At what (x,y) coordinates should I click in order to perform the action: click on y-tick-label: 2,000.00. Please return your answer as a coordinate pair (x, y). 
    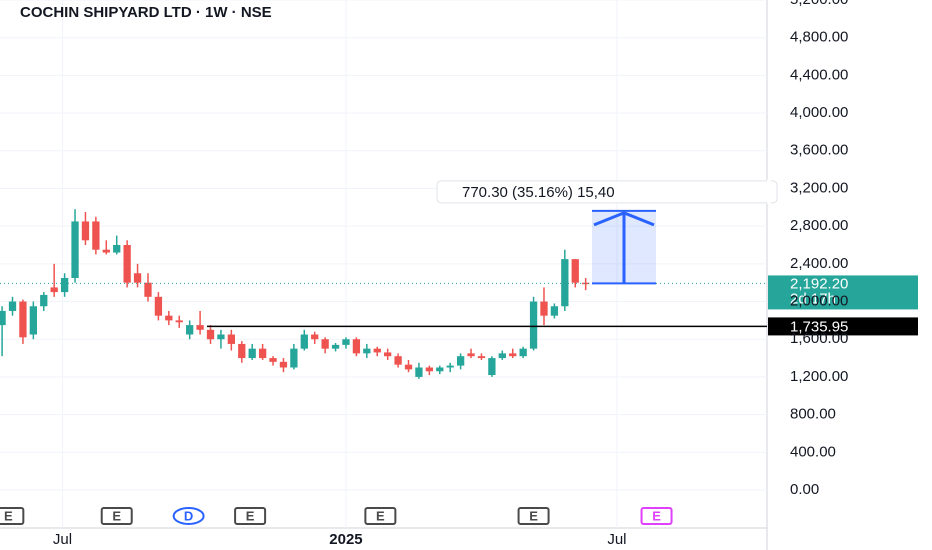
    Looking at the image, I should click on (819, 301).